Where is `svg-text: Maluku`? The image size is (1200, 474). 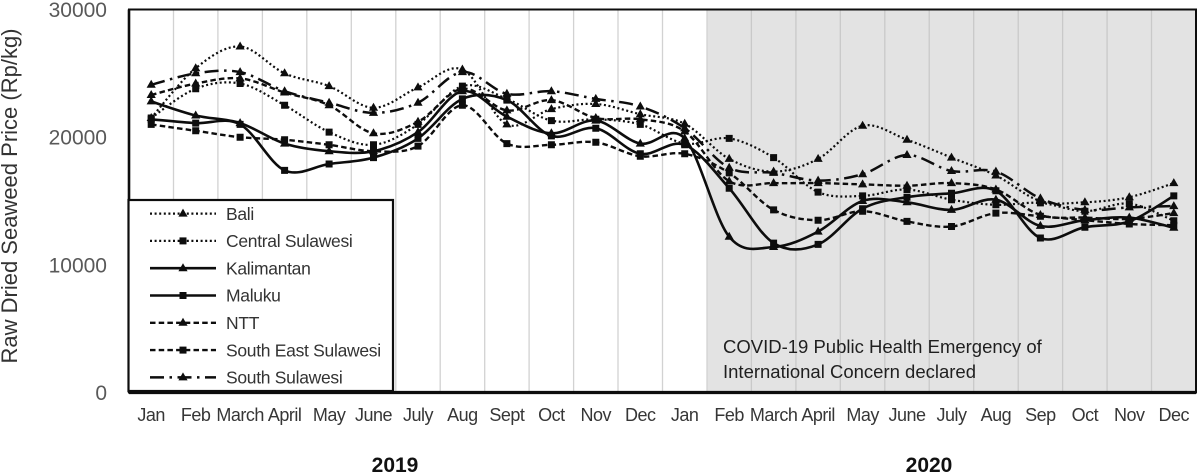
svg-text: Maluku is located at coordinates (253, 296).